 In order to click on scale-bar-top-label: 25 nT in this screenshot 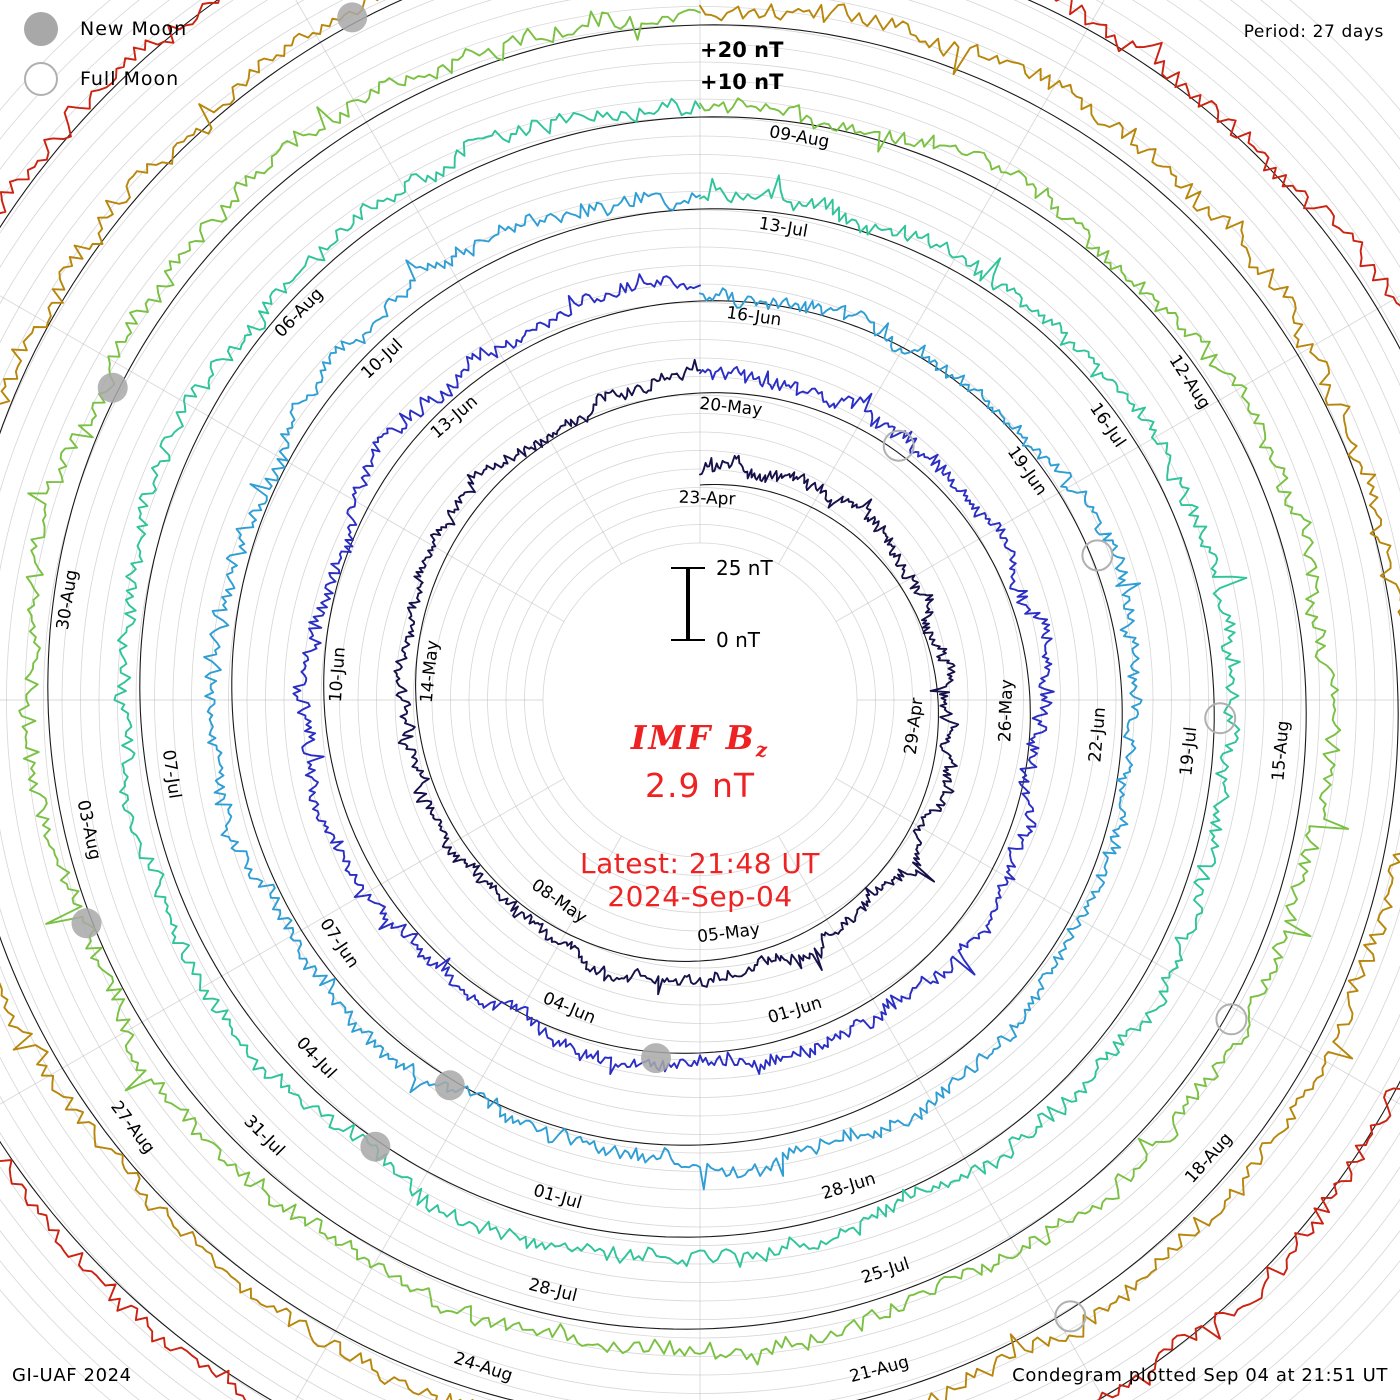, I will do `click(744, 568)`.